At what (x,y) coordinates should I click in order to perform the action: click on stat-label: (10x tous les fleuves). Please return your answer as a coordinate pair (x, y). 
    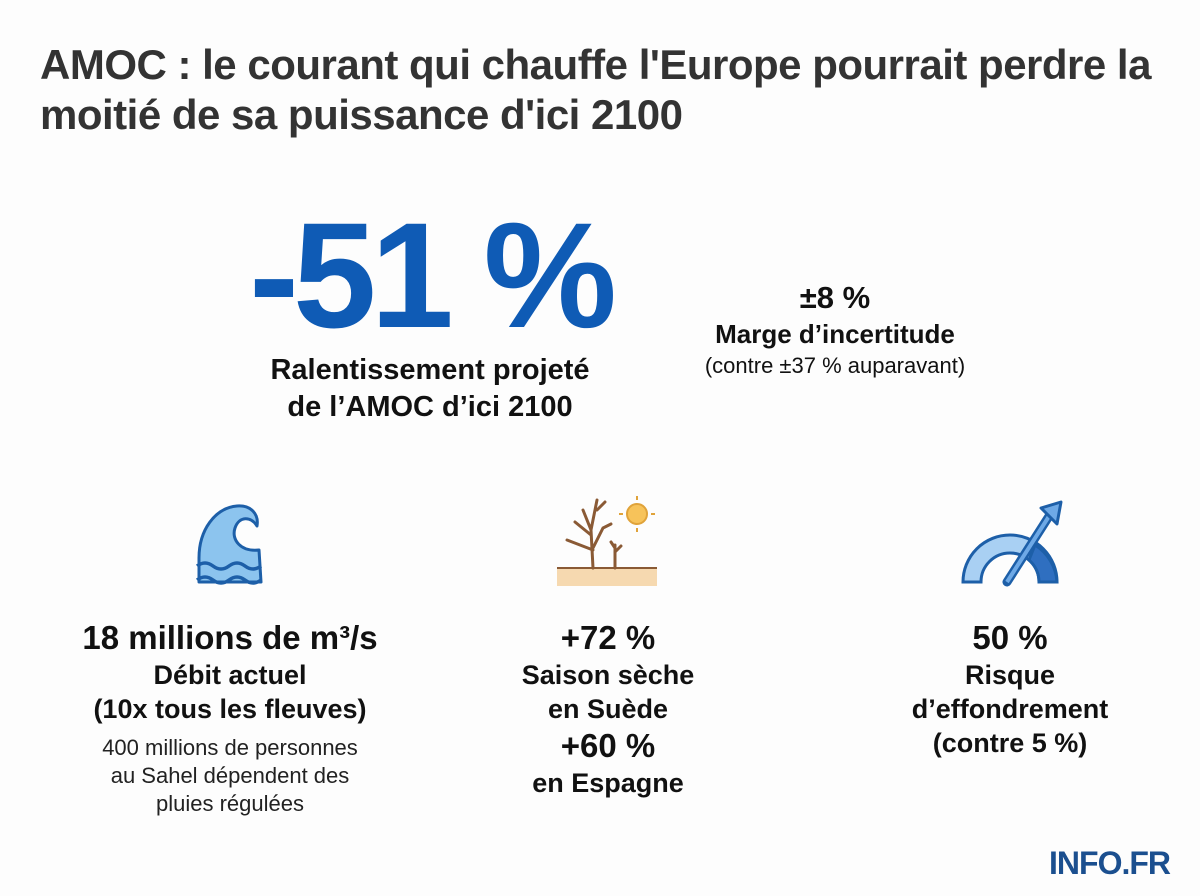
    Looking at the image, I should click on (230, 709).